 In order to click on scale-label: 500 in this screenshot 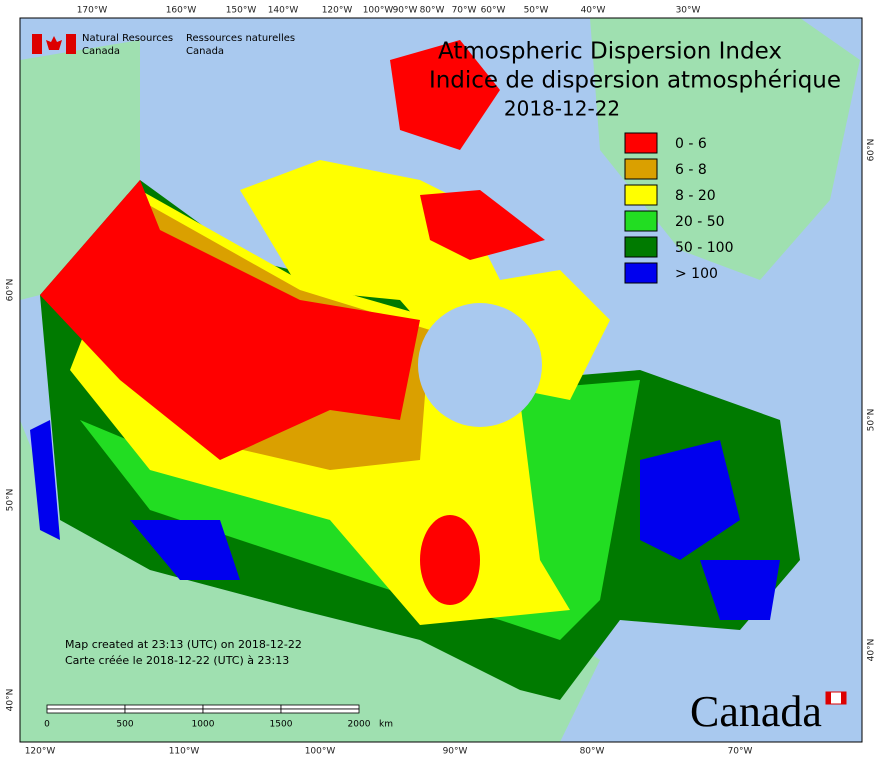, I will do `click(124, 725)`.